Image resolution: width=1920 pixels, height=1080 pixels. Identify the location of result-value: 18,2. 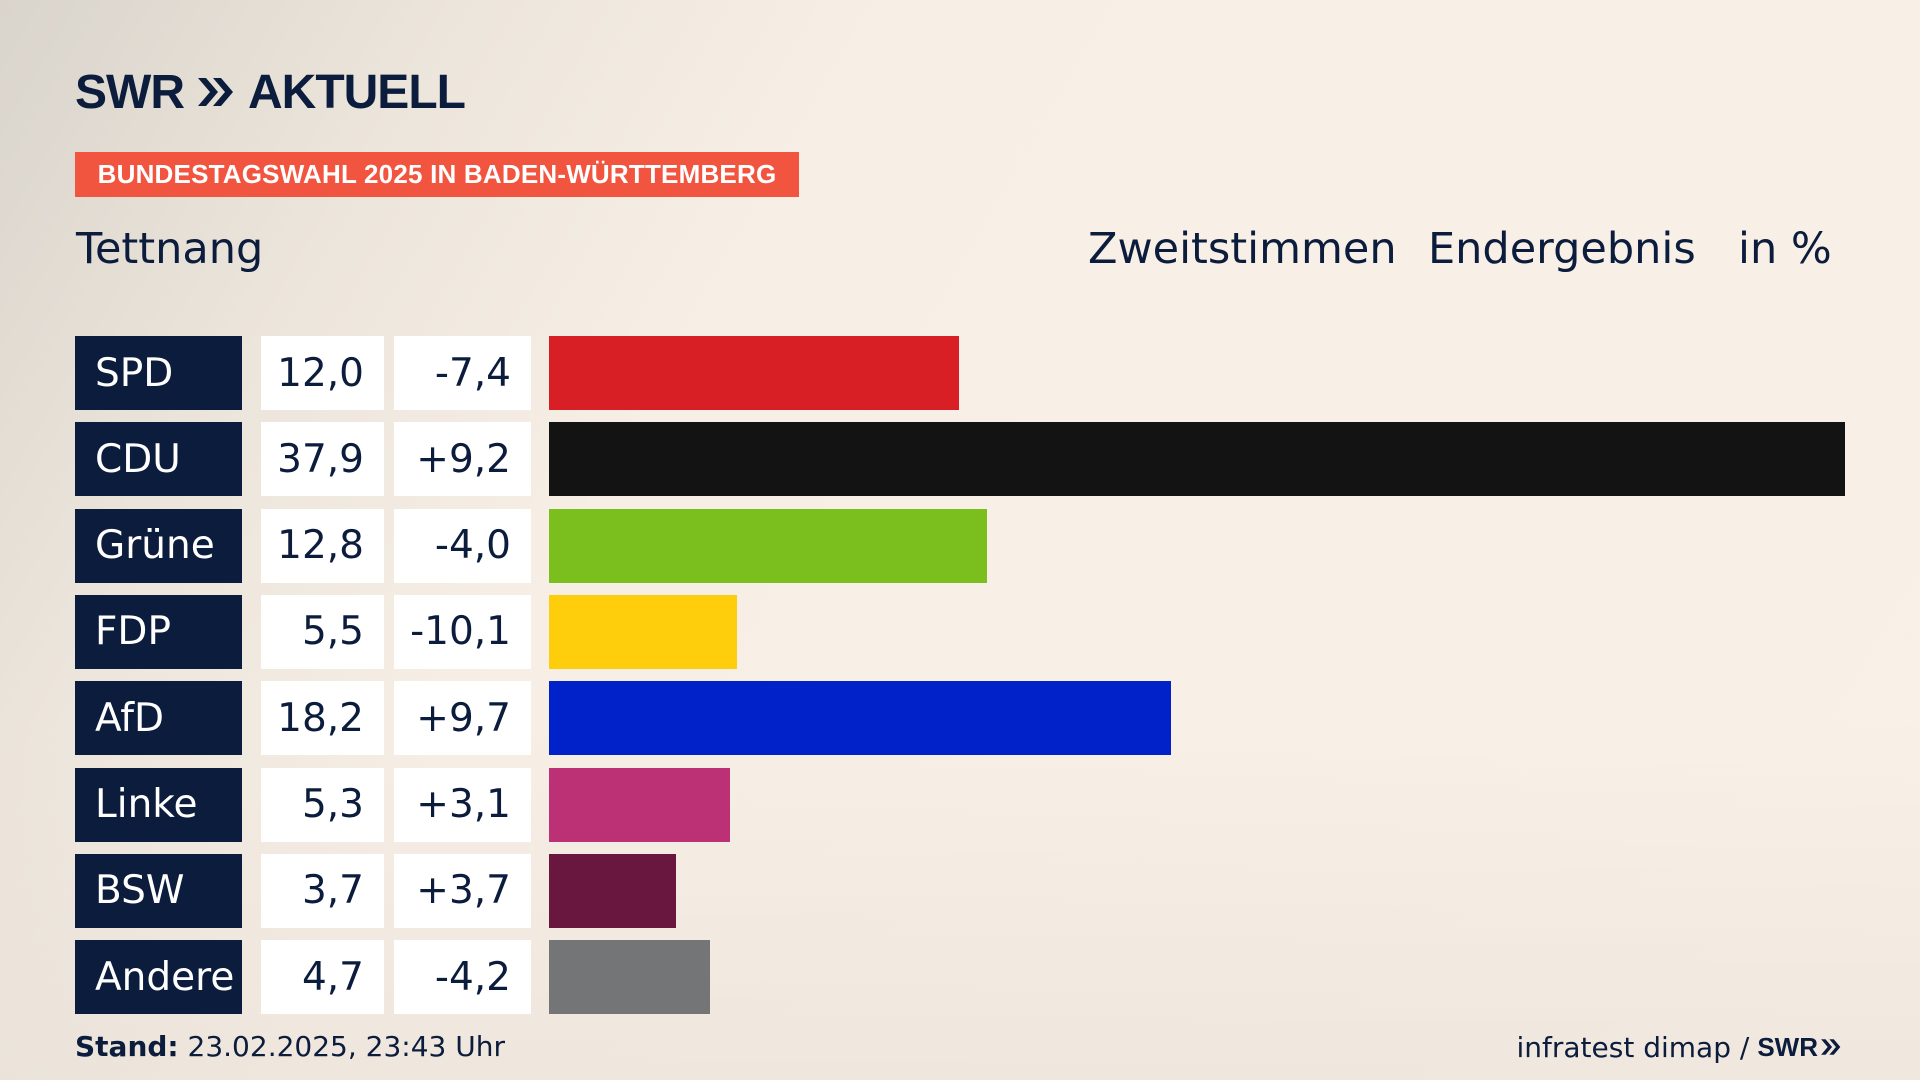
(322, 718).